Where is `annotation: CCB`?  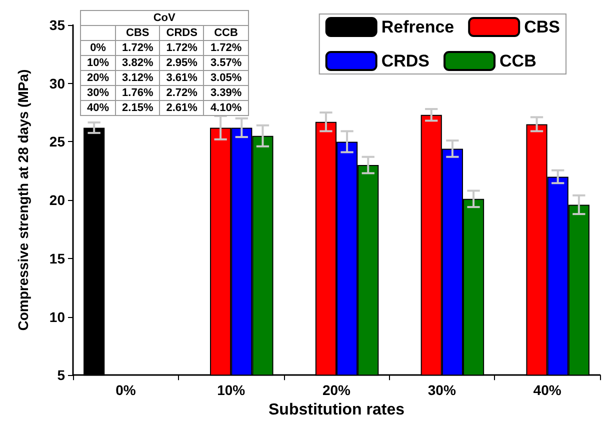
annotation: CCB is located at coordinates (226, 33).